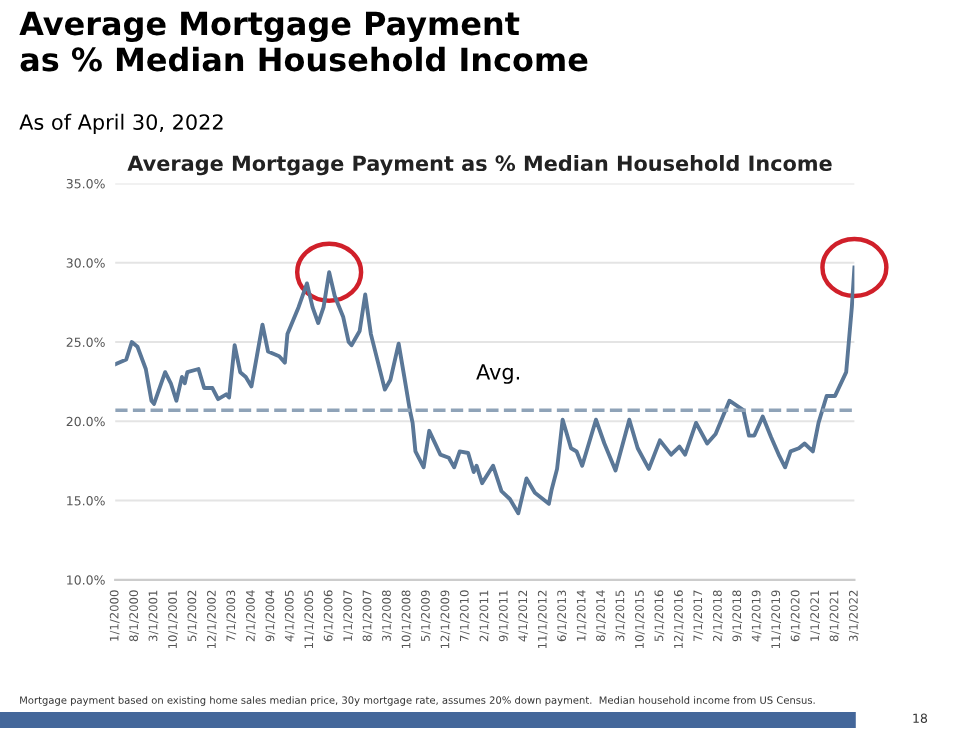 Image resolution: width=960 pixels, height=734 pixels. What do you see at coordinates (121, 123) in the screenshot?
I see `chart-subtitle: As of April 30, 2022` at bounding box center [121, 123].